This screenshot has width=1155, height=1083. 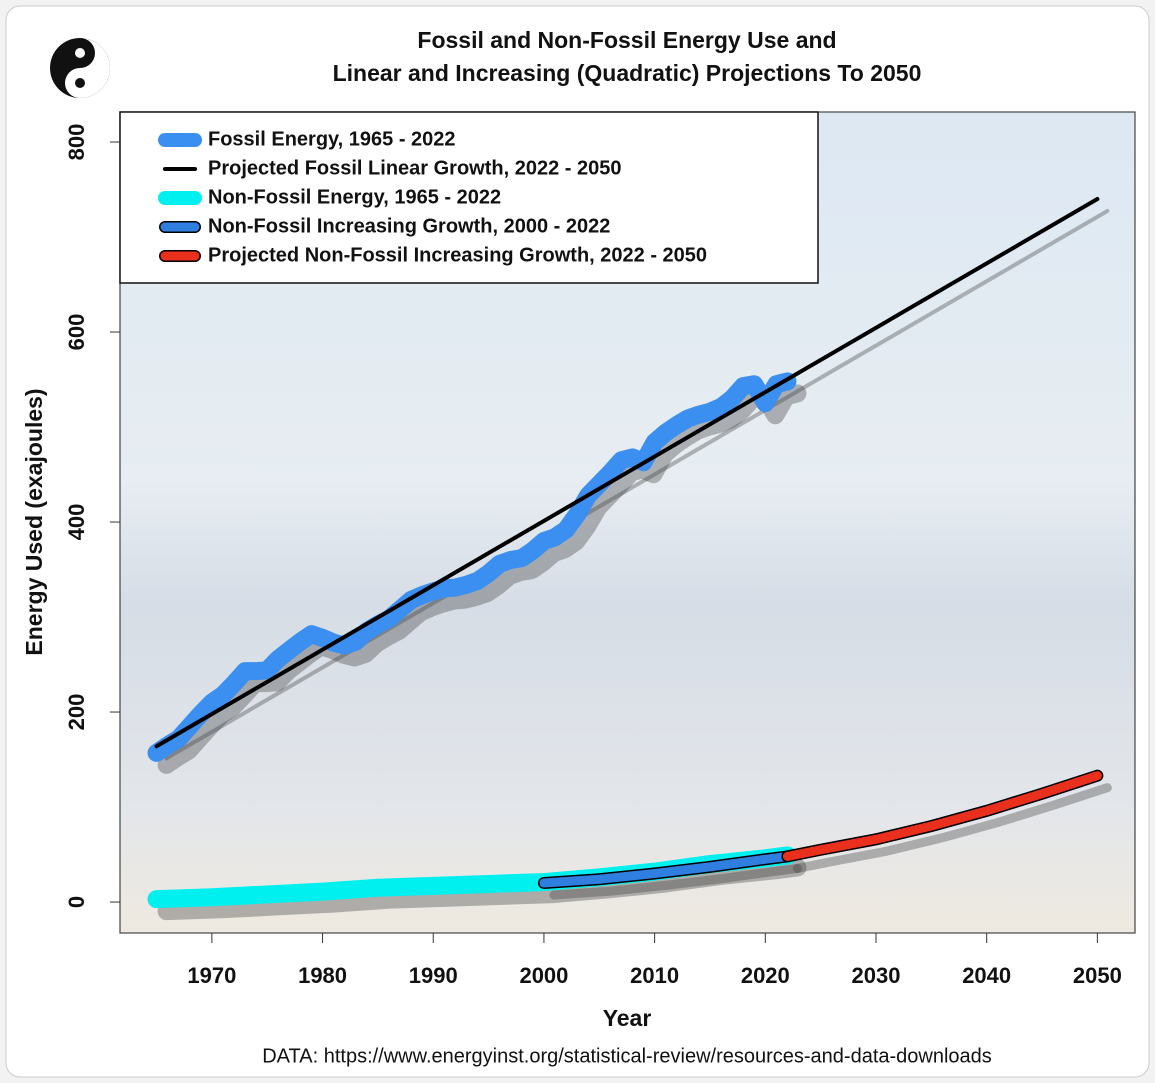 What do you see at coordinates (76, 712) in the screenshot?
I see `y-tick-label: 200` at bounding box center [76, 712].